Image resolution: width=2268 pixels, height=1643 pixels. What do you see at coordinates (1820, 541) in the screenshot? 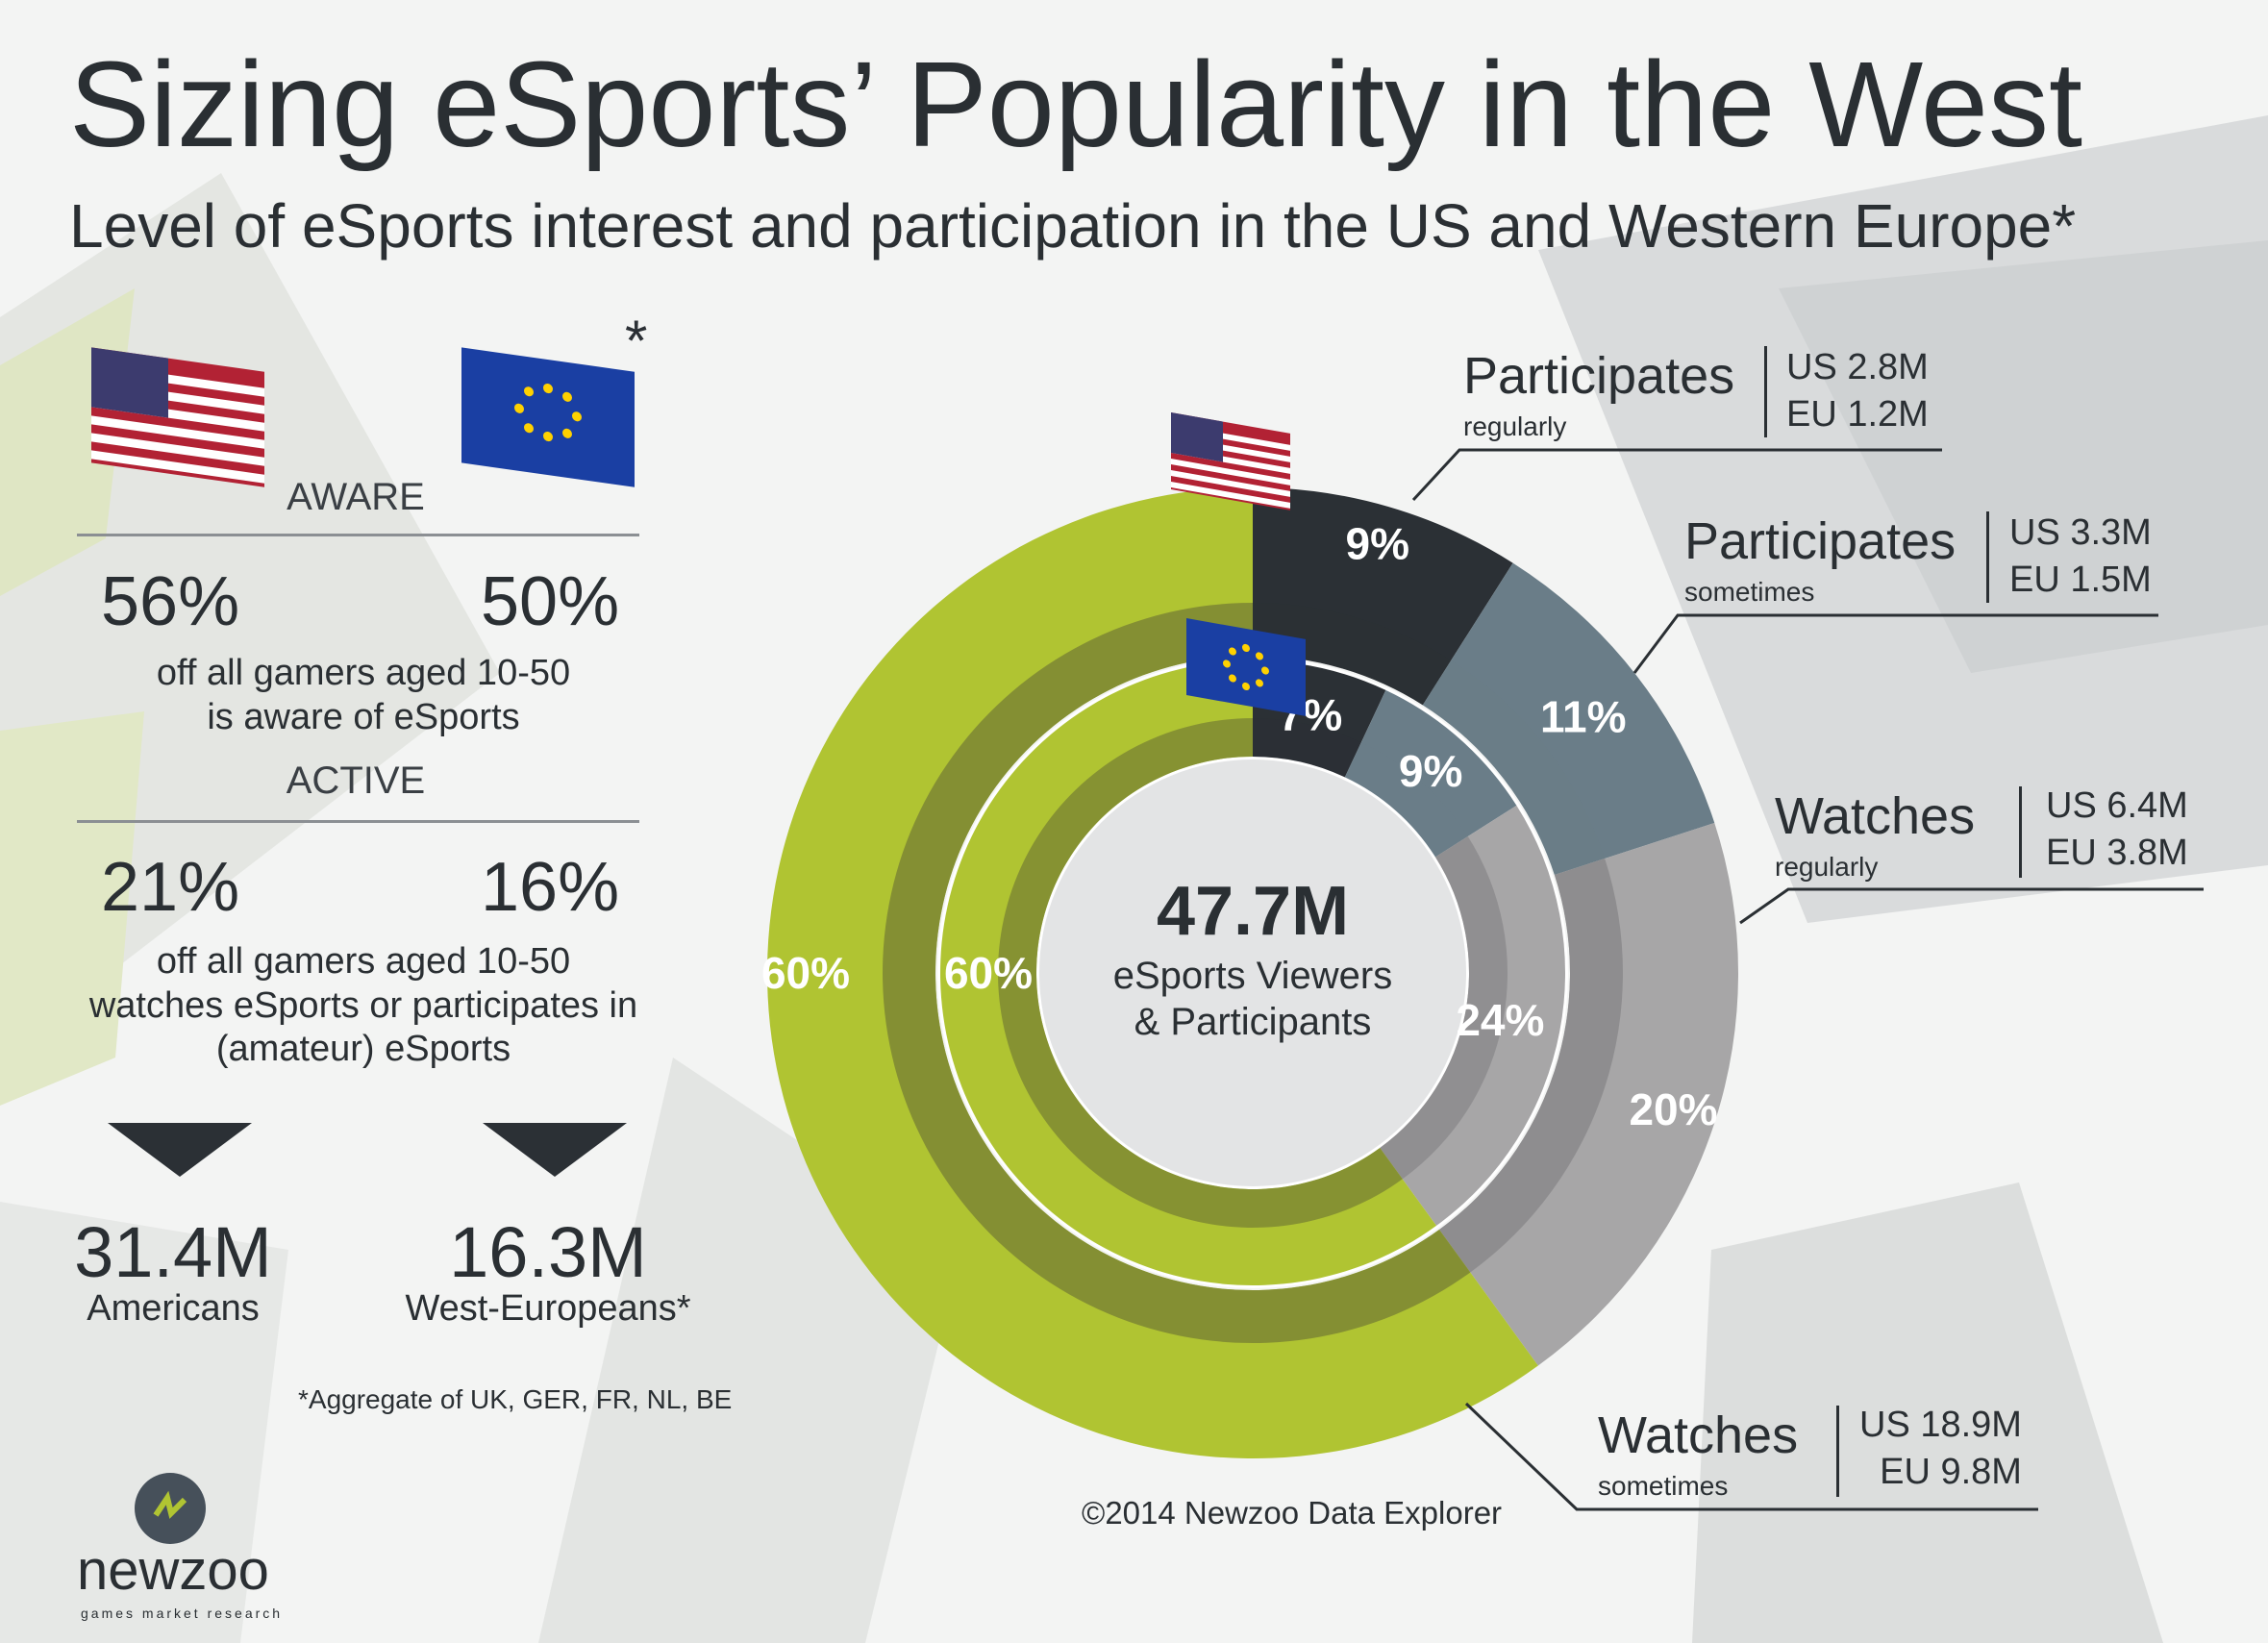
I see `callout-participates-sometimes-title: Participates` at bounding box center [1820, 541].